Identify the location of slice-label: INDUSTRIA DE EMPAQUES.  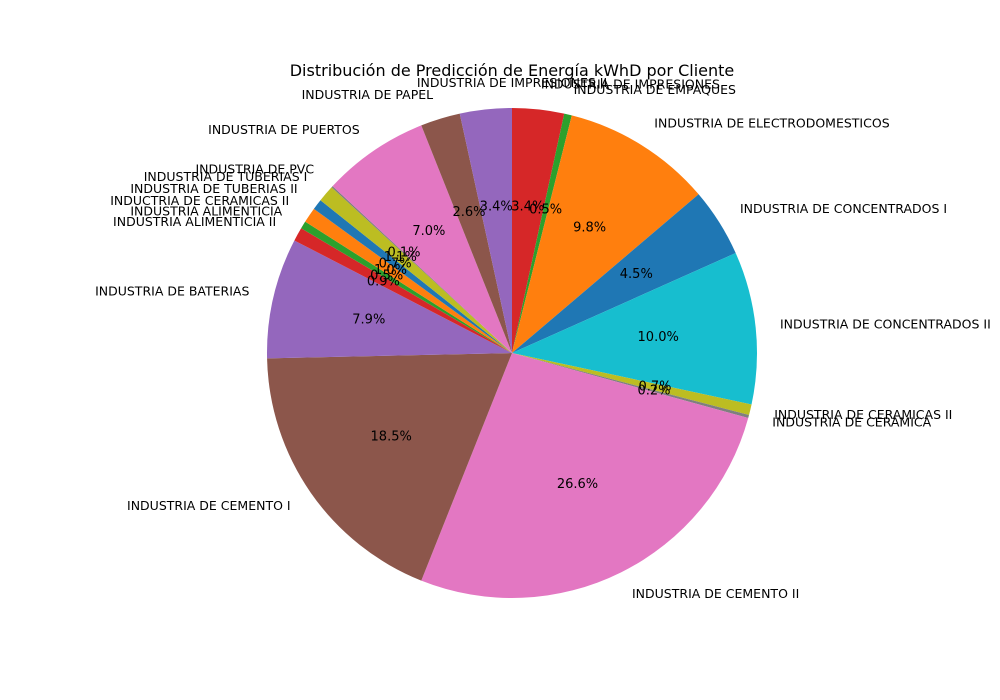
(655, 89).